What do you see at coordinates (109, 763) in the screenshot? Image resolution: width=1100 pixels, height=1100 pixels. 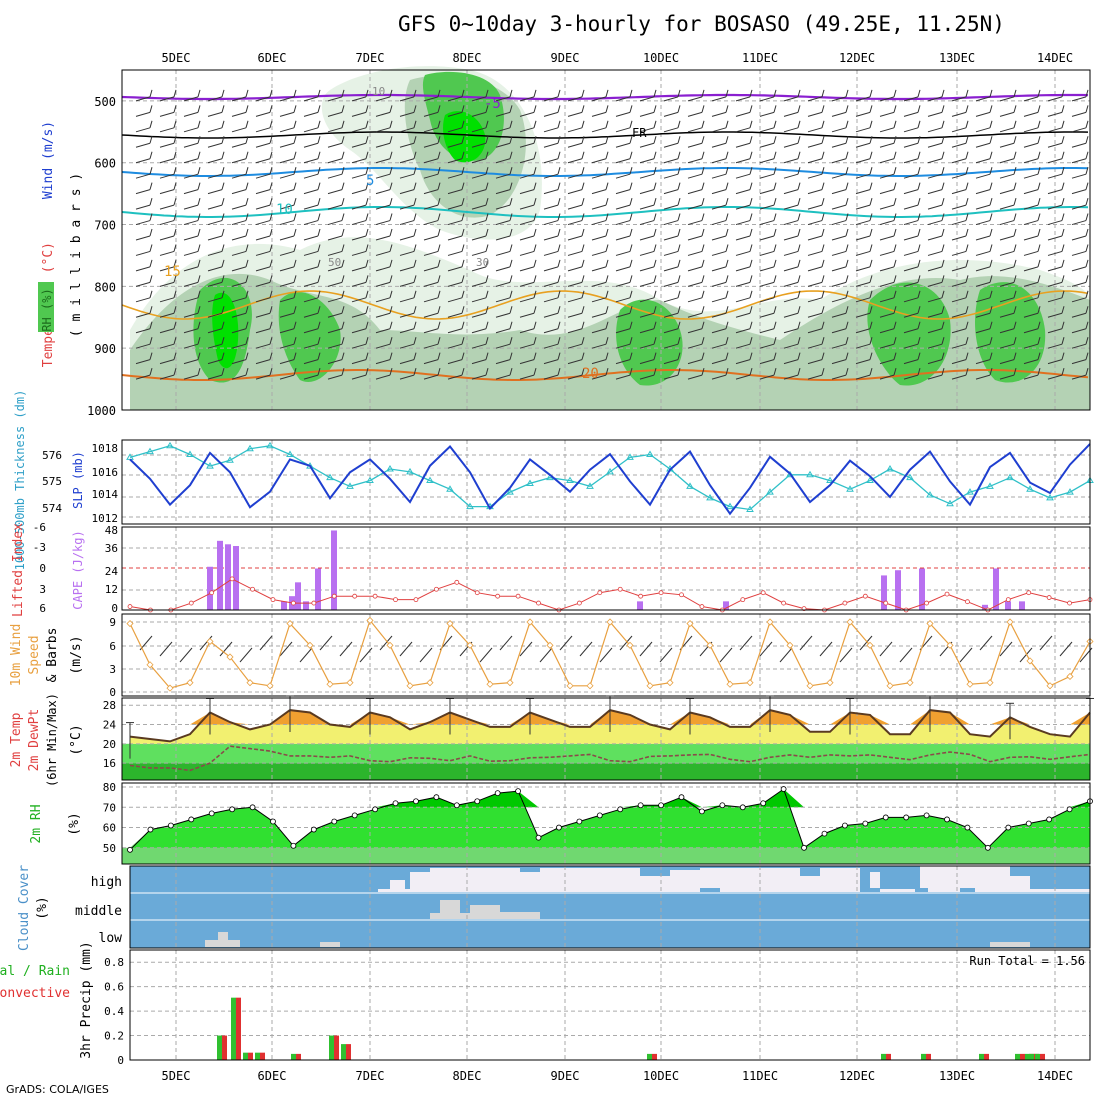 I see `temp-tick: 16` at bounding box center [109, 763].